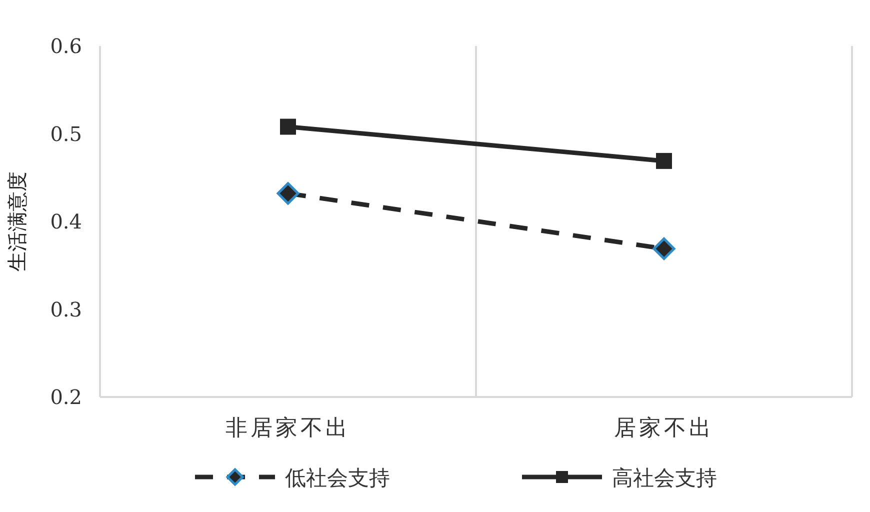 The width and height of the screenshot is (870, 512). Describe the element at coordinates (664, 478) in the screenshot. I see `legend-label: 高社会支持` at that location.